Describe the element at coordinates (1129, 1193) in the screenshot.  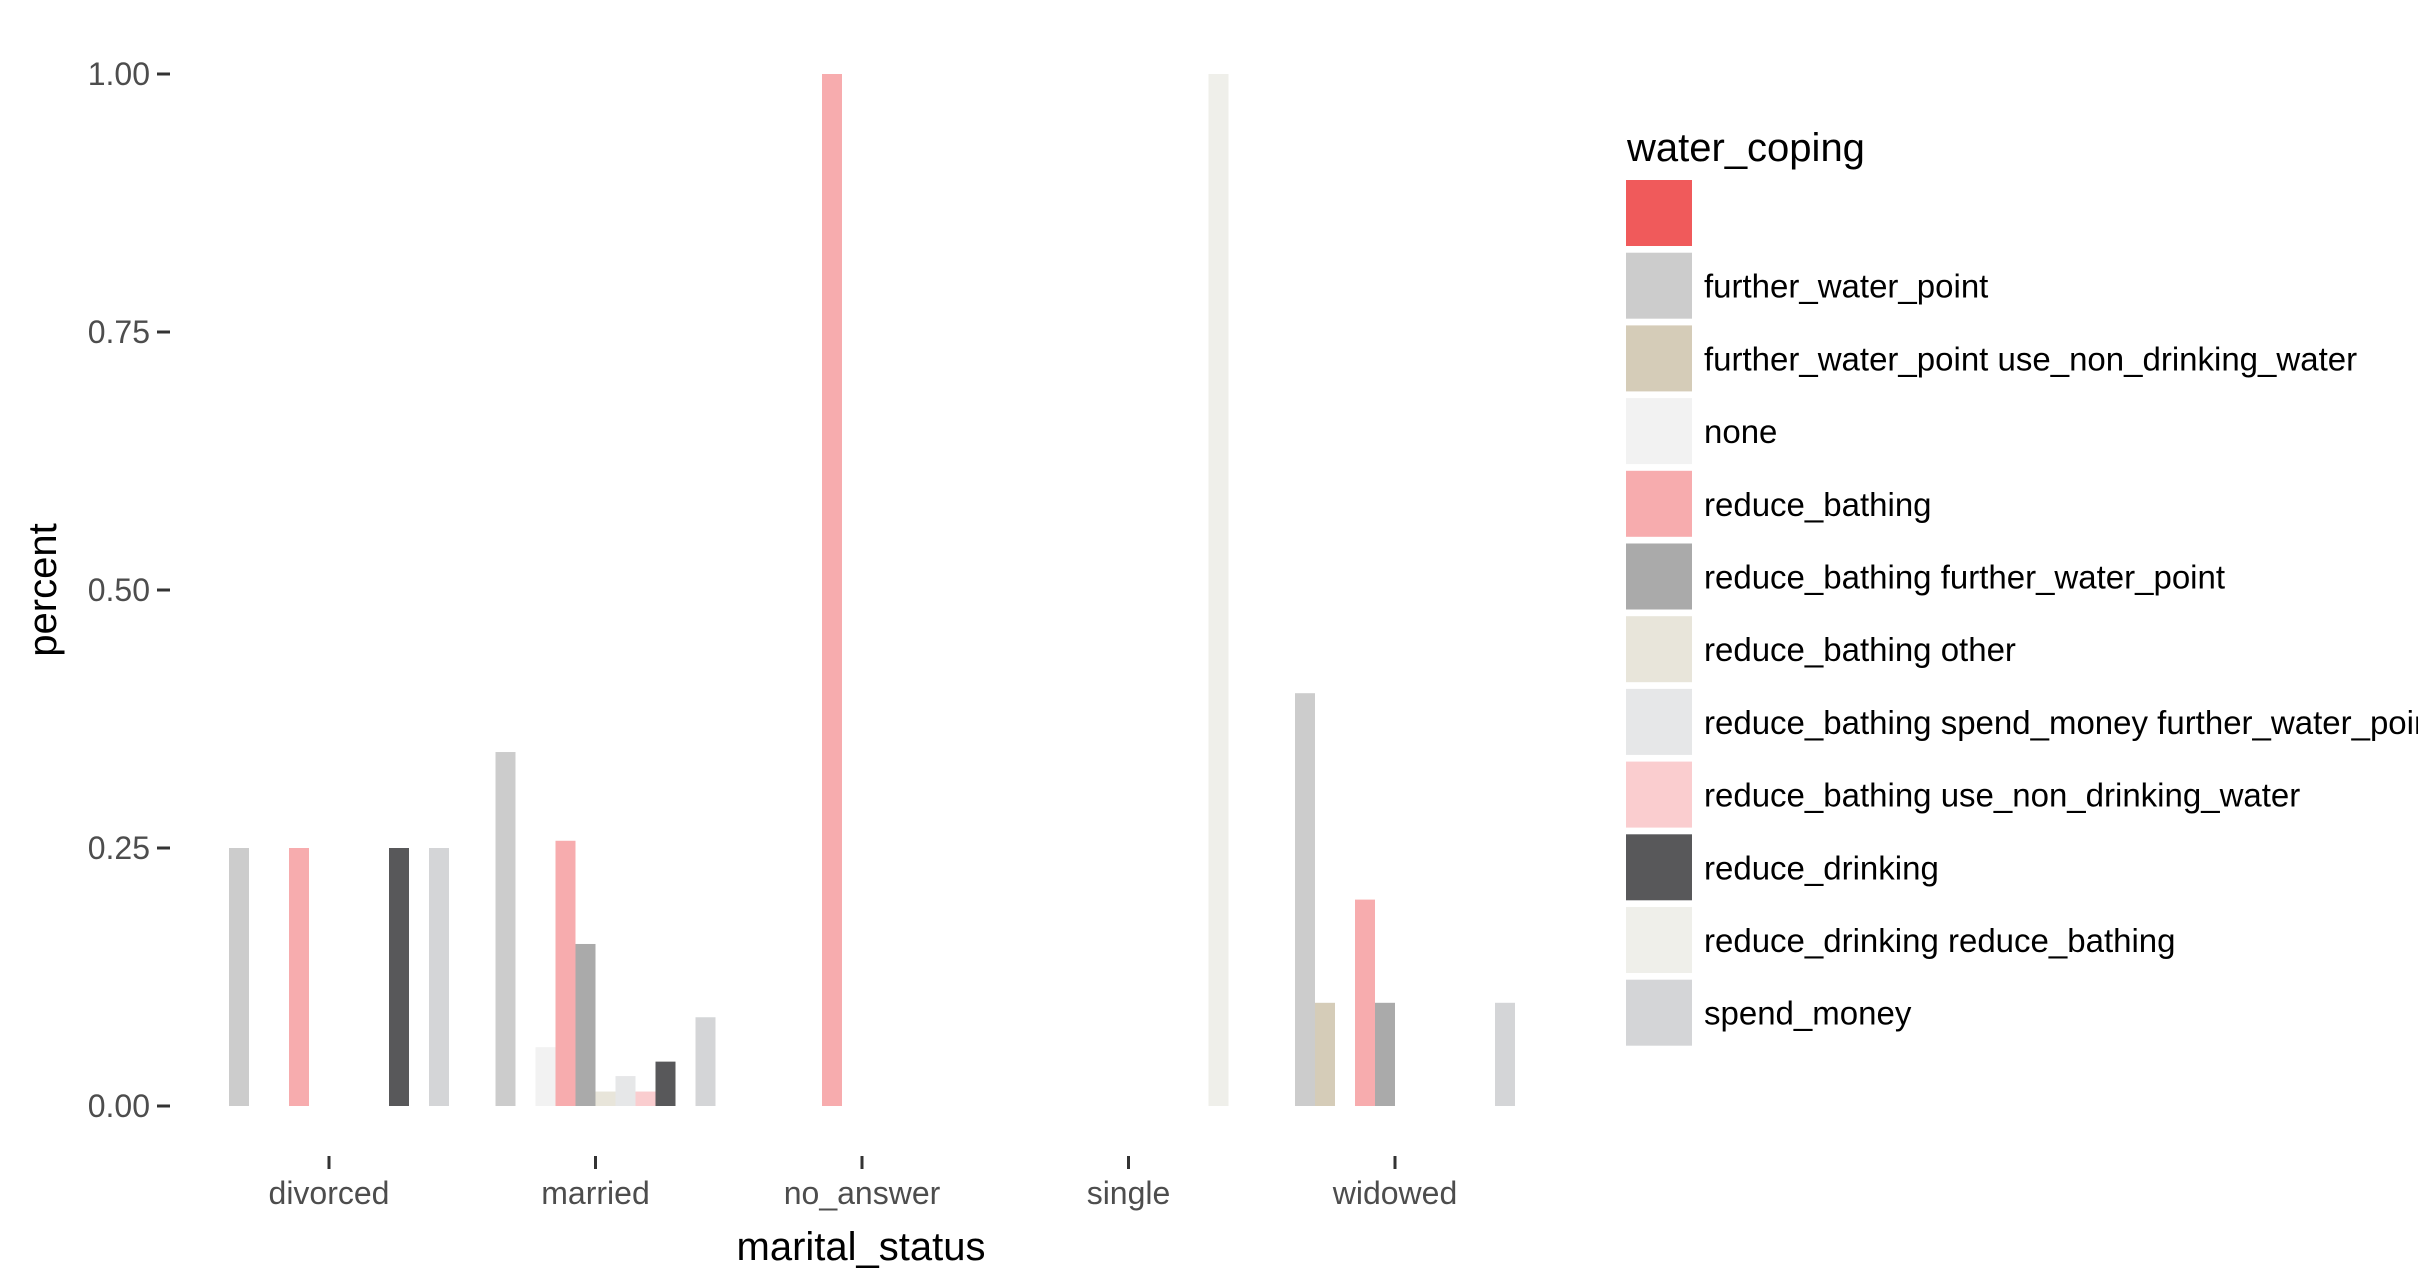
I see `x-tick-label: single` at that location.